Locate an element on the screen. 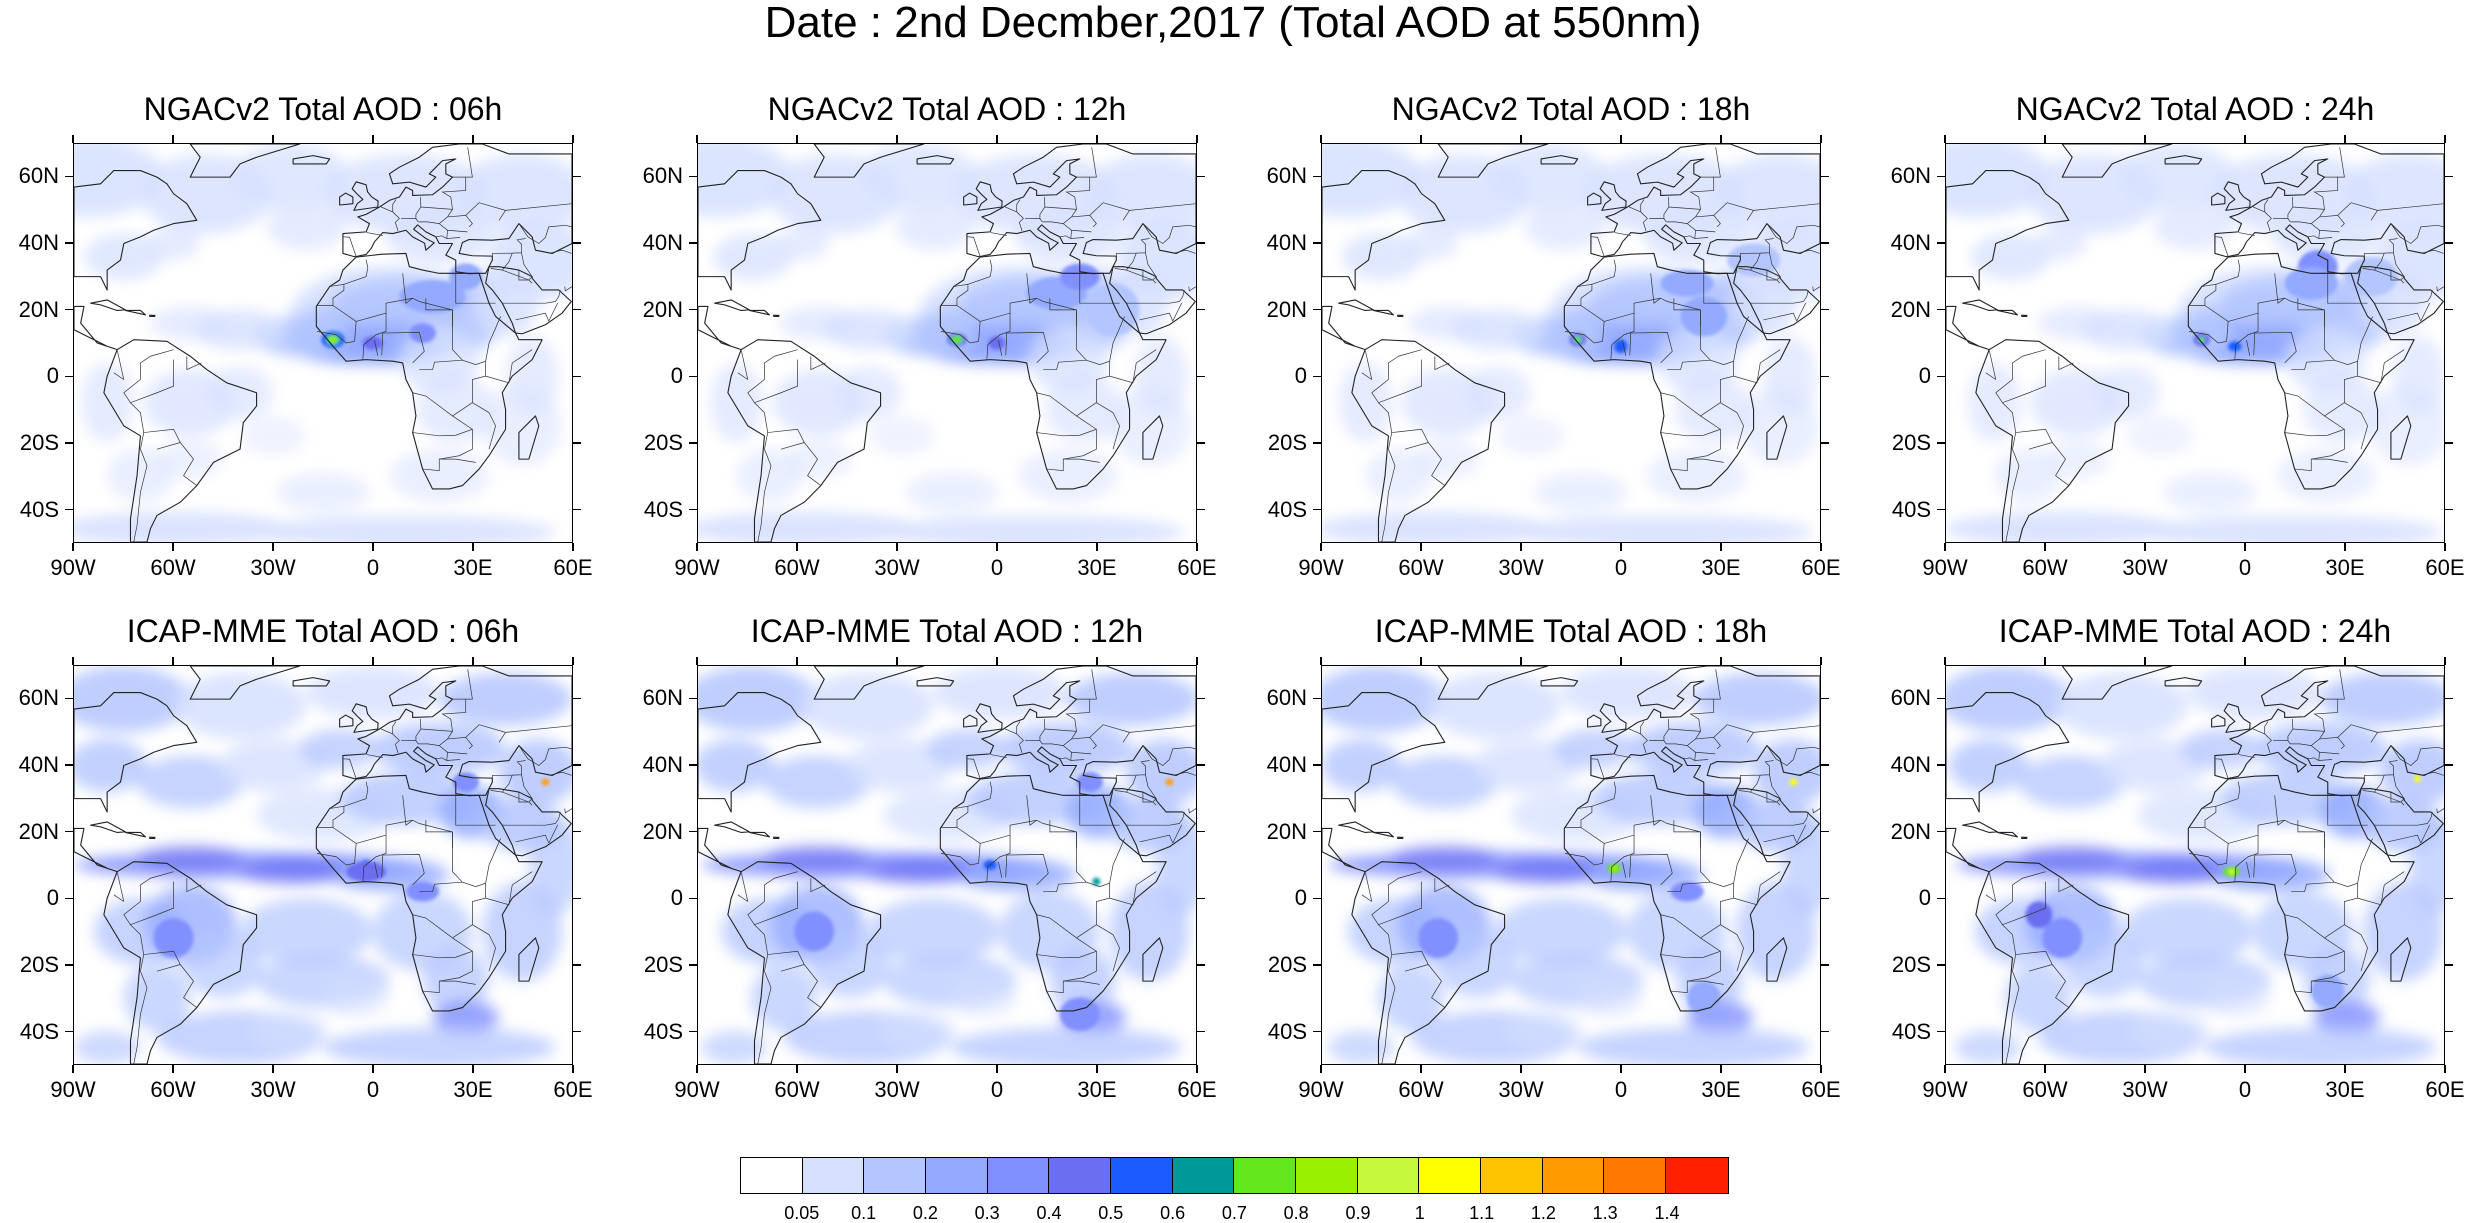  lon-label: 0 is located at coordinates (373, 1089).